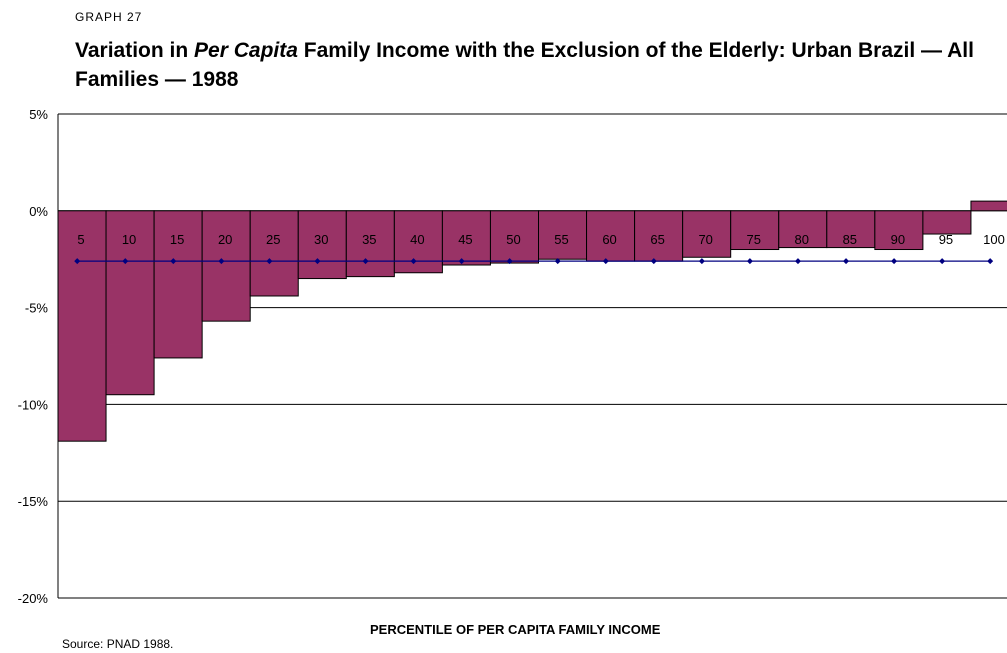  I want to click on graph-number-label: GRAPH 27, so click(109, 17).